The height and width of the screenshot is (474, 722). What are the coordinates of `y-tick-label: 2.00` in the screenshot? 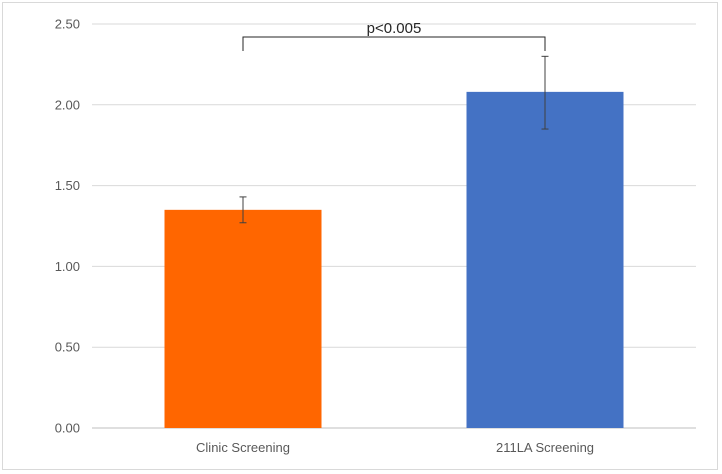 It's located at (67, 104).